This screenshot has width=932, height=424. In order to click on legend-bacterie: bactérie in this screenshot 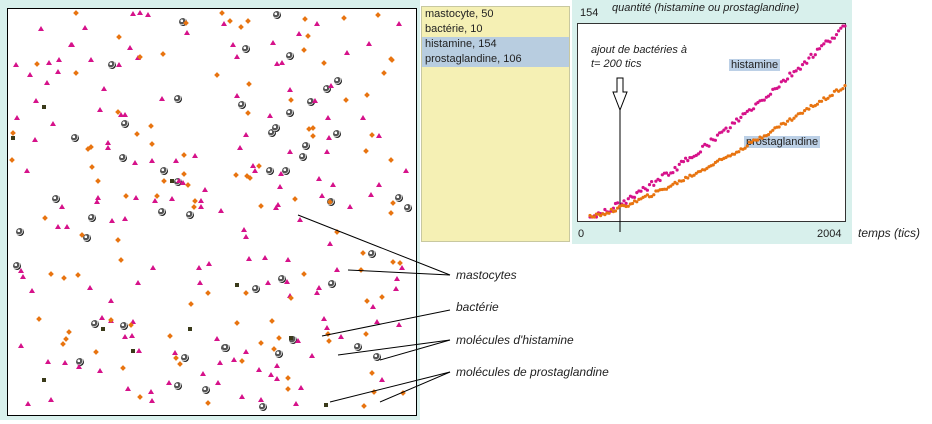, I will do `click(477, 307)`.